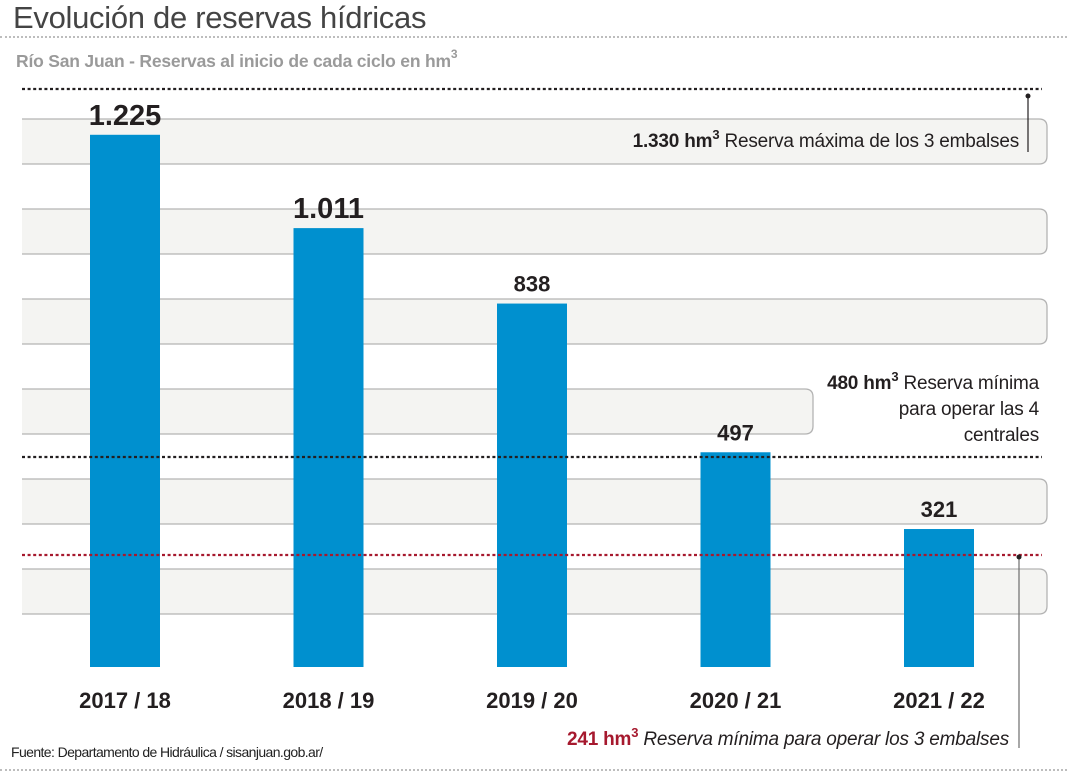 The image size is (1067, 772). Describe the element at coordinates (125, 116) in the screenshot. I see `value-label: 1.225` at that location.